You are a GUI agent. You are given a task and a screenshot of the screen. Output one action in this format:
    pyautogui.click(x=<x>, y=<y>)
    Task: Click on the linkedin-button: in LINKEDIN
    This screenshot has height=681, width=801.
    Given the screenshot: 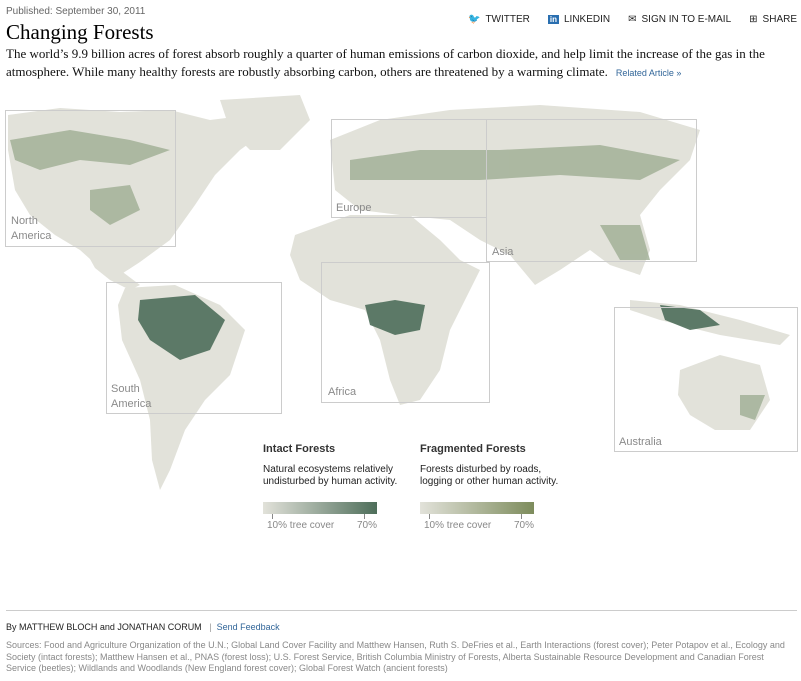 What is the action you would take?
    pyautogui.click(x=579, y=19)
    